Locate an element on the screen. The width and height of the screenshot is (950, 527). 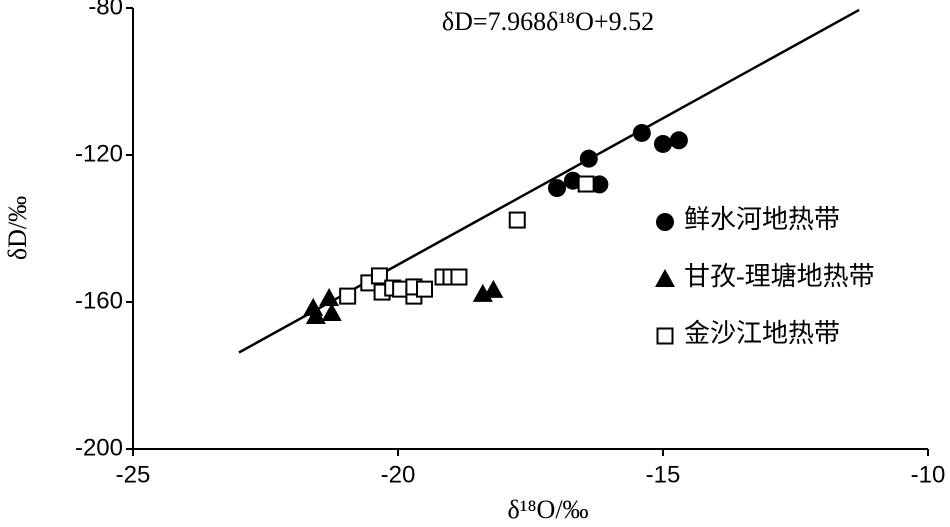
legend-label: 甘孜-理塘地热带 is located at coordinates (779, 276).